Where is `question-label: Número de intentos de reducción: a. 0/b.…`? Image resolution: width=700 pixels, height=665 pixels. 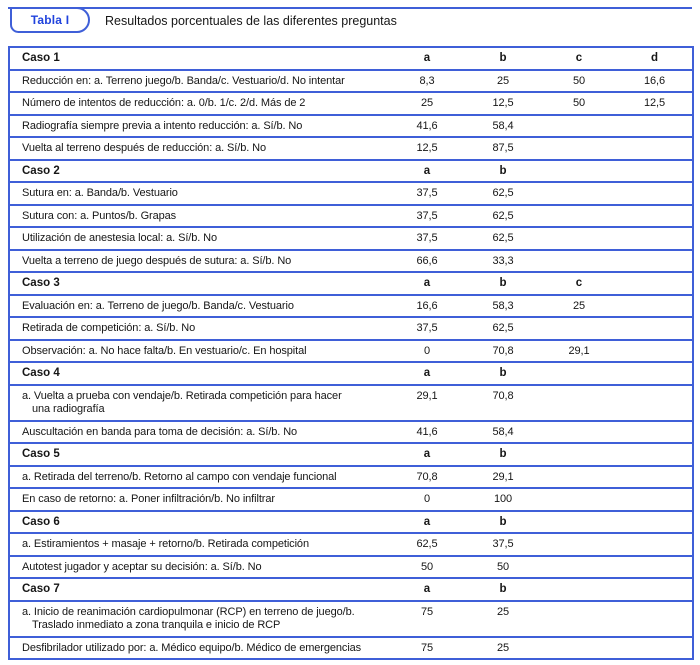
question-label: Número de intentos de reducción: a. 0/b.… is located at coordinates (164, 103).